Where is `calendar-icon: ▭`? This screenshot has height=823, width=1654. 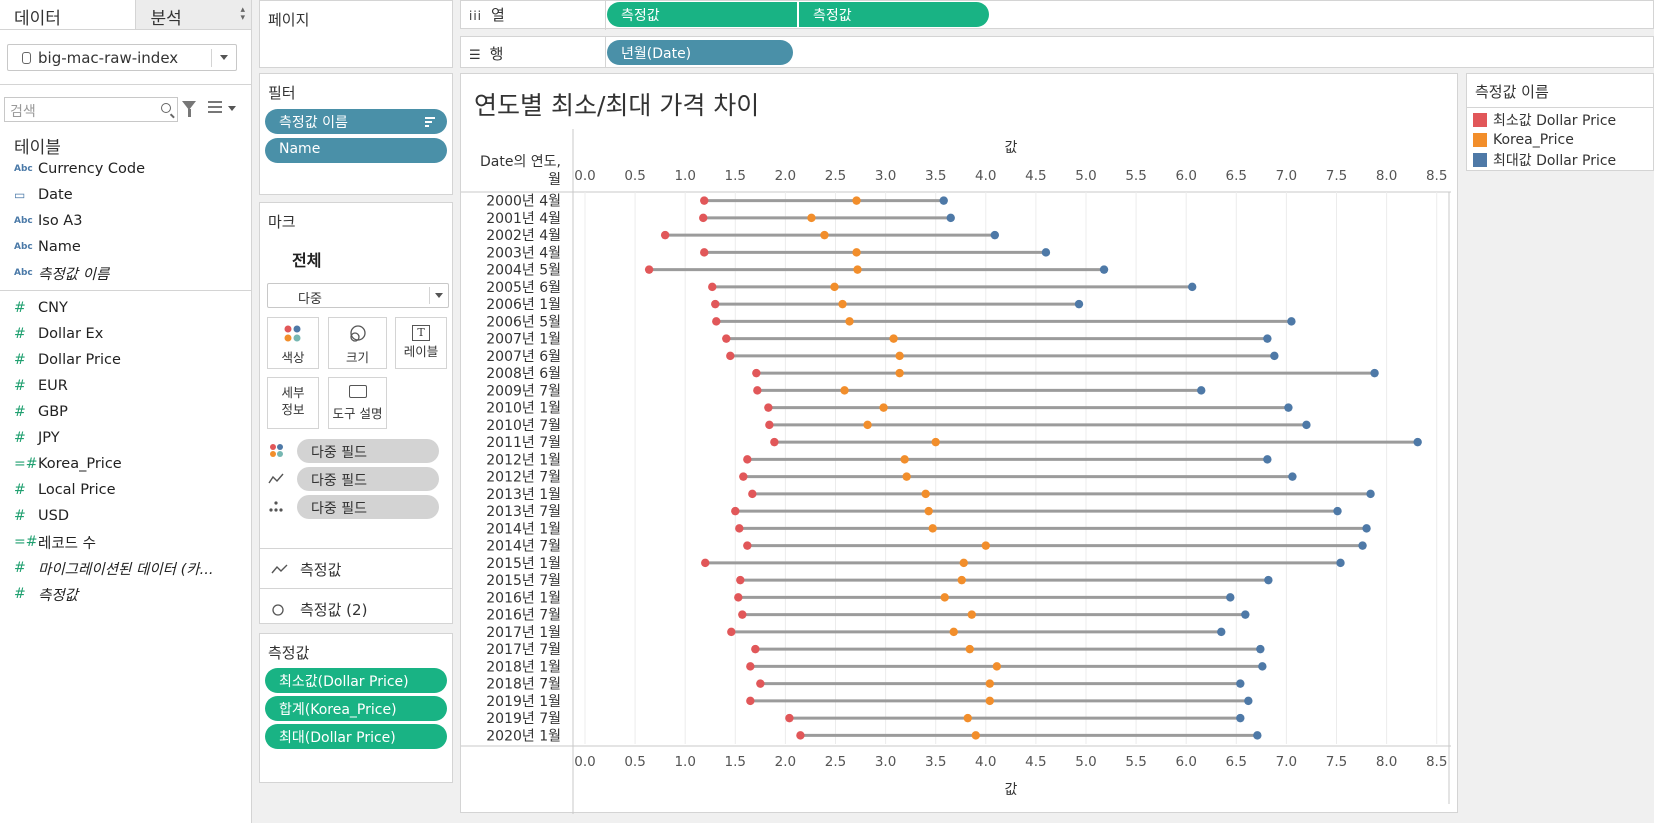
calendar-icon: ▭ is located at coordinates (20, 195).